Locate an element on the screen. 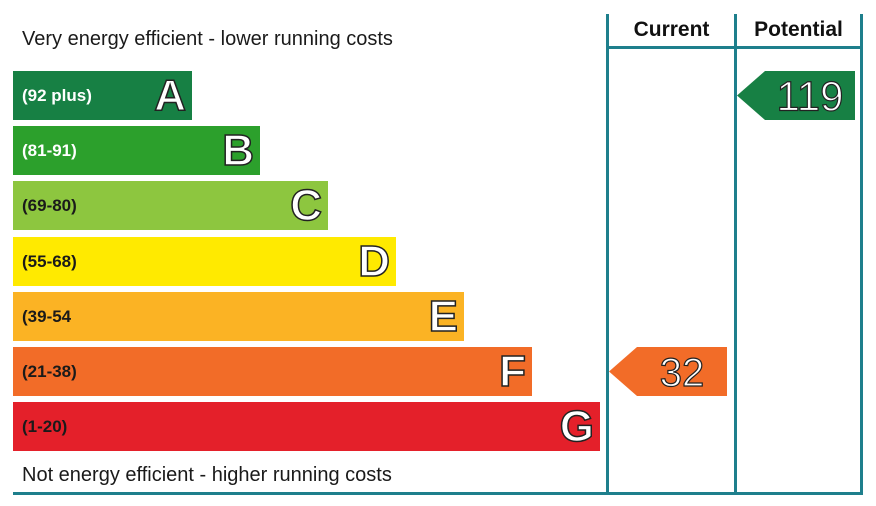 The height and width of the screenshot is (506, 876). band-range-label: (92 plus) is located at coordinates (57, 95).